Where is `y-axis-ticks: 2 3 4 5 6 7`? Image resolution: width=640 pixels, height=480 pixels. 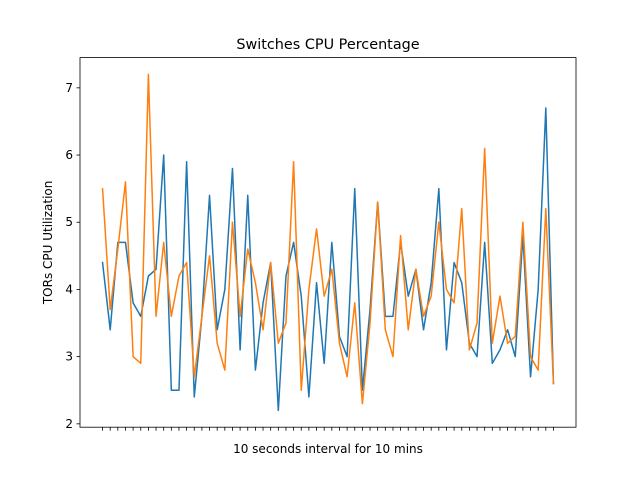 y-axis-ticks: 2 3 4 5 6 7 is located at coordinates (72, 256).